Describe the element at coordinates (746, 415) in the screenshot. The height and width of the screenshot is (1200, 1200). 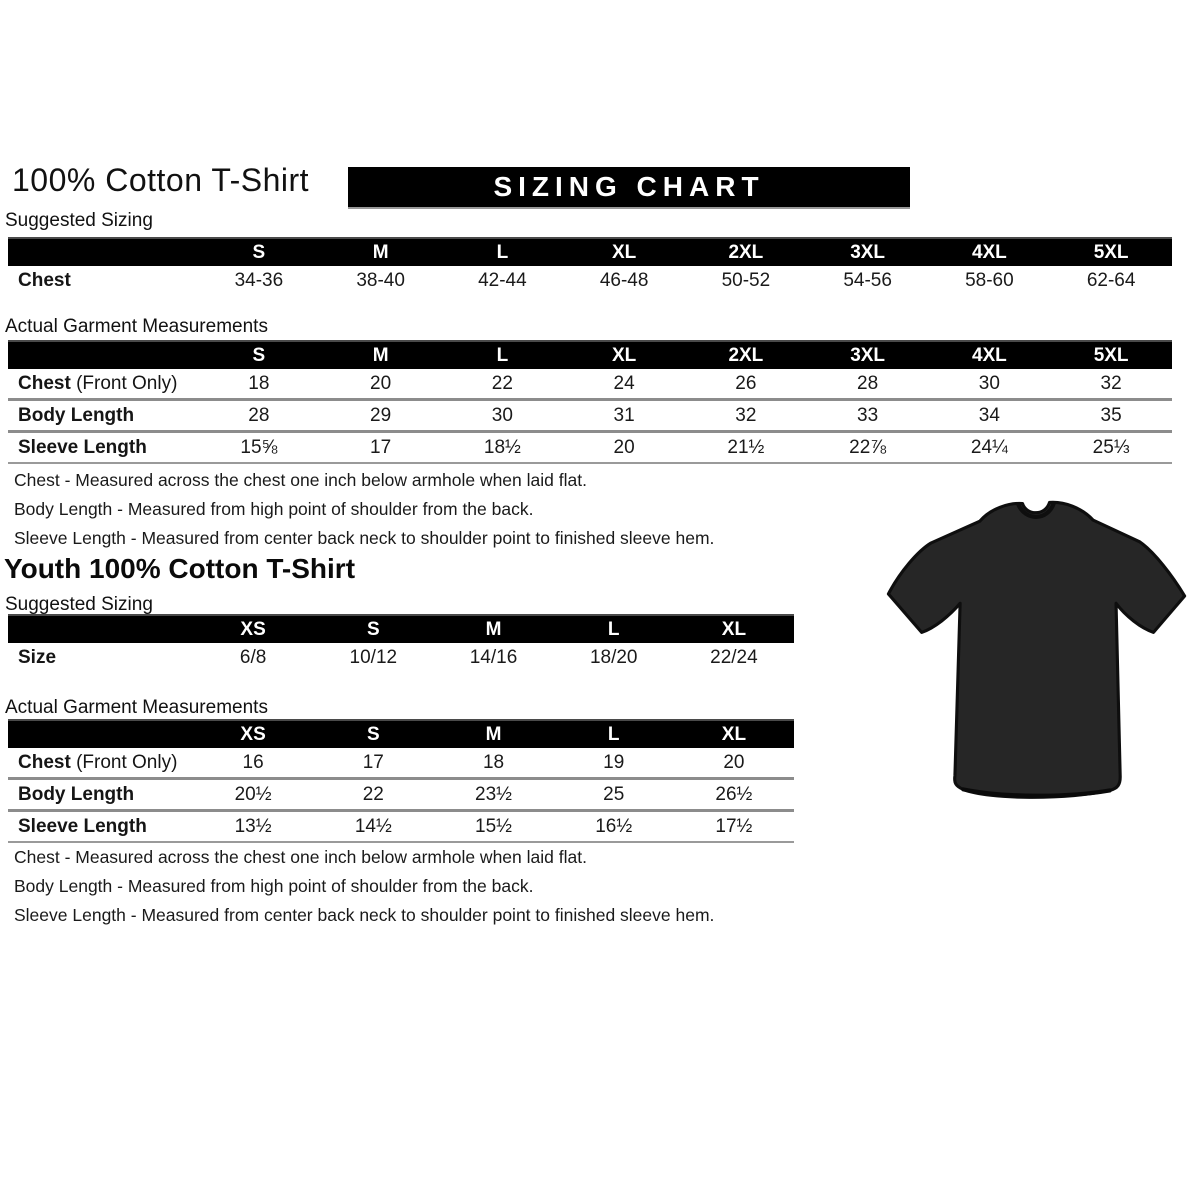
I see `table-cell: 32` at that location.